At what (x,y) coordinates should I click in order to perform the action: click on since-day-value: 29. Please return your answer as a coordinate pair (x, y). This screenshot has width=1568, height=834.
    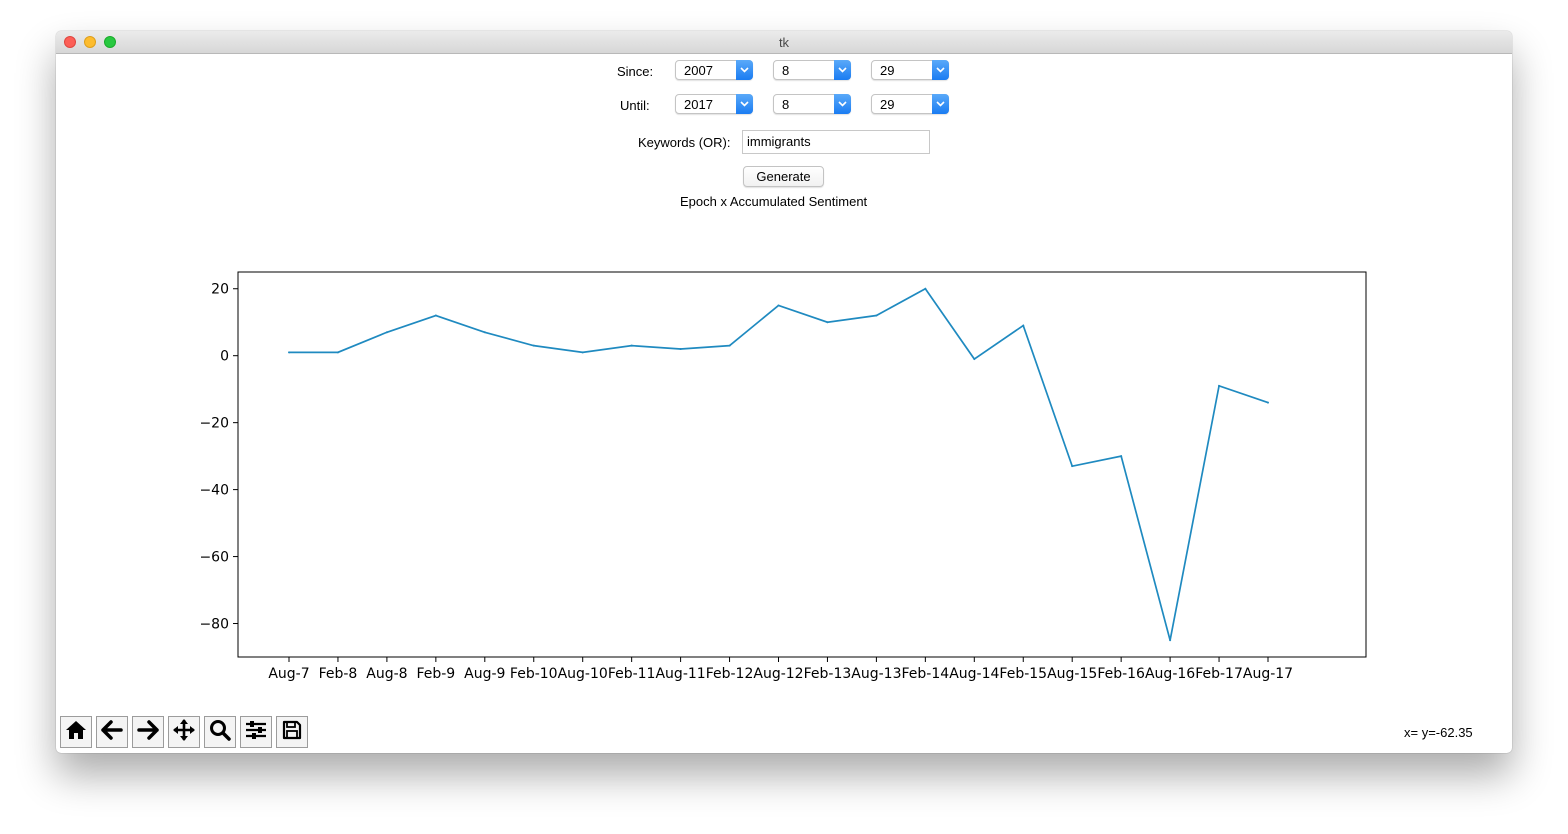
    Looking at the image, I should click on (887, 70).